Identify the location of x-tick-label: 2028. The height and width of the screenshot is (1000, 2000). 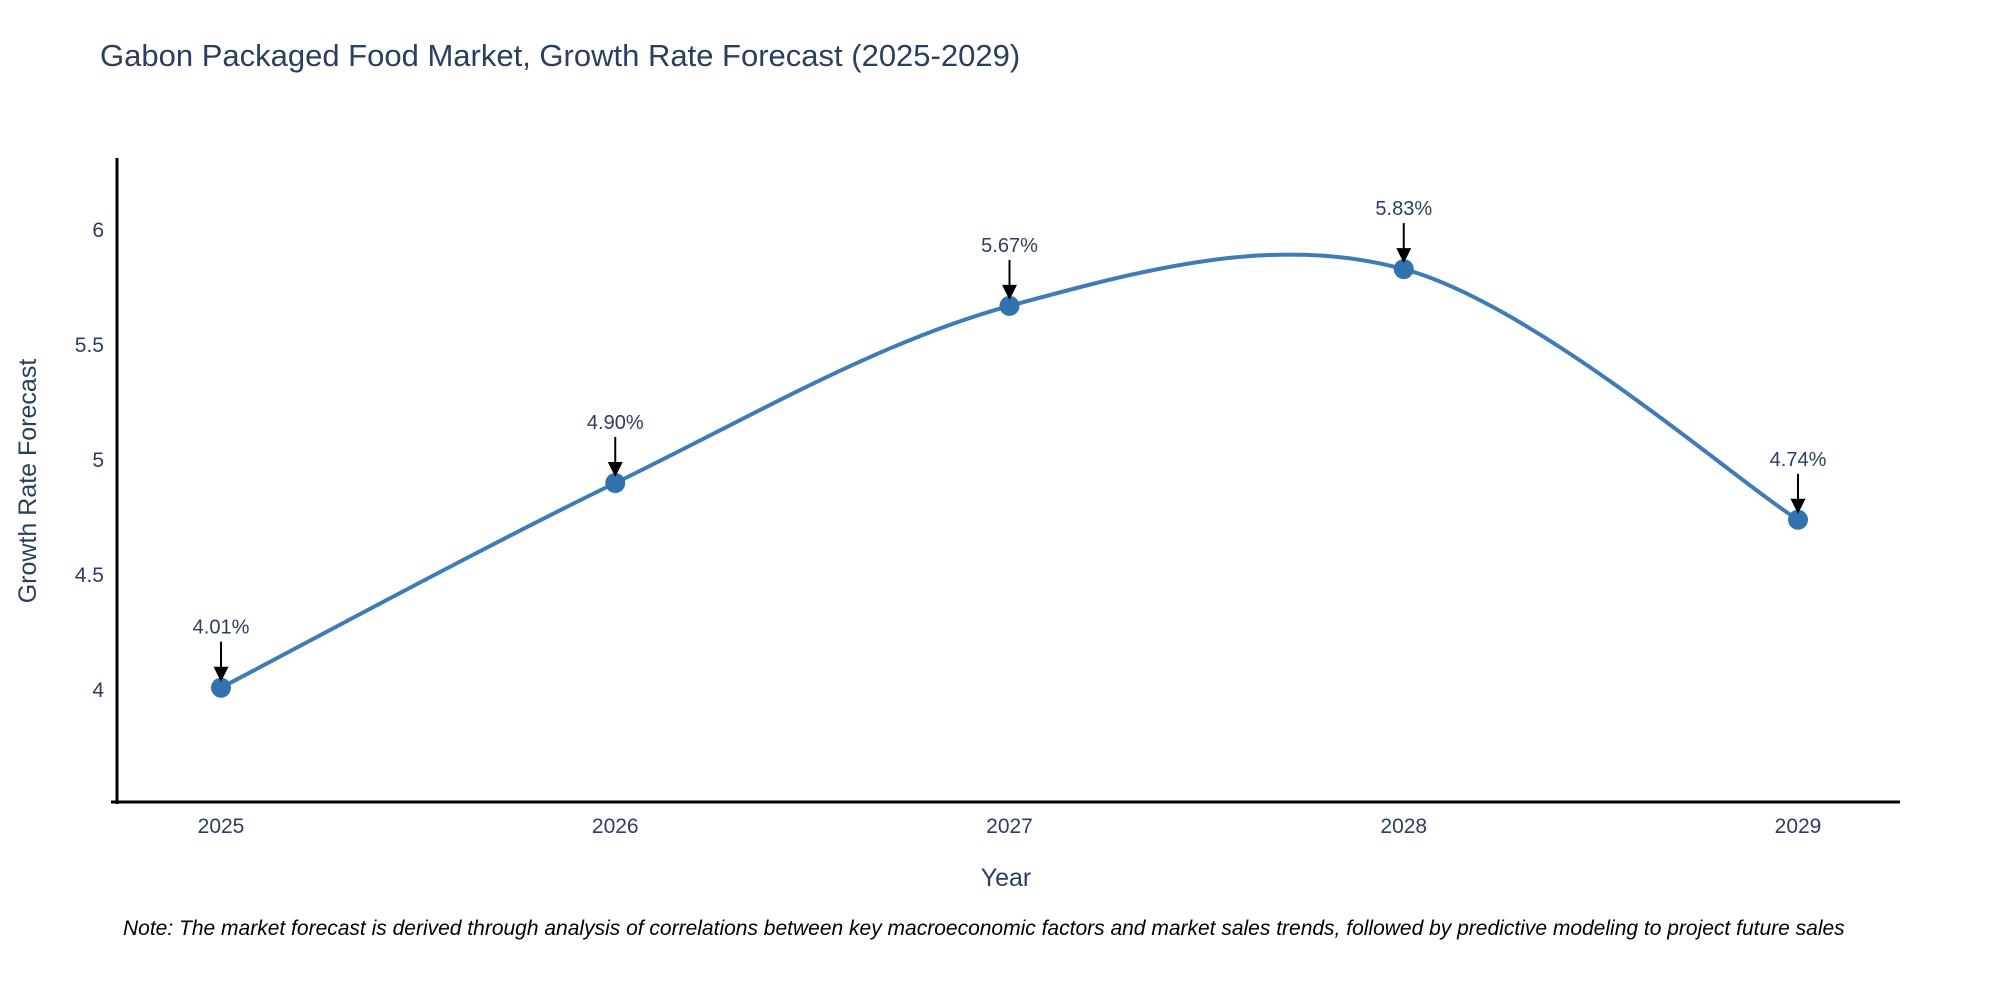
(1403, 826).